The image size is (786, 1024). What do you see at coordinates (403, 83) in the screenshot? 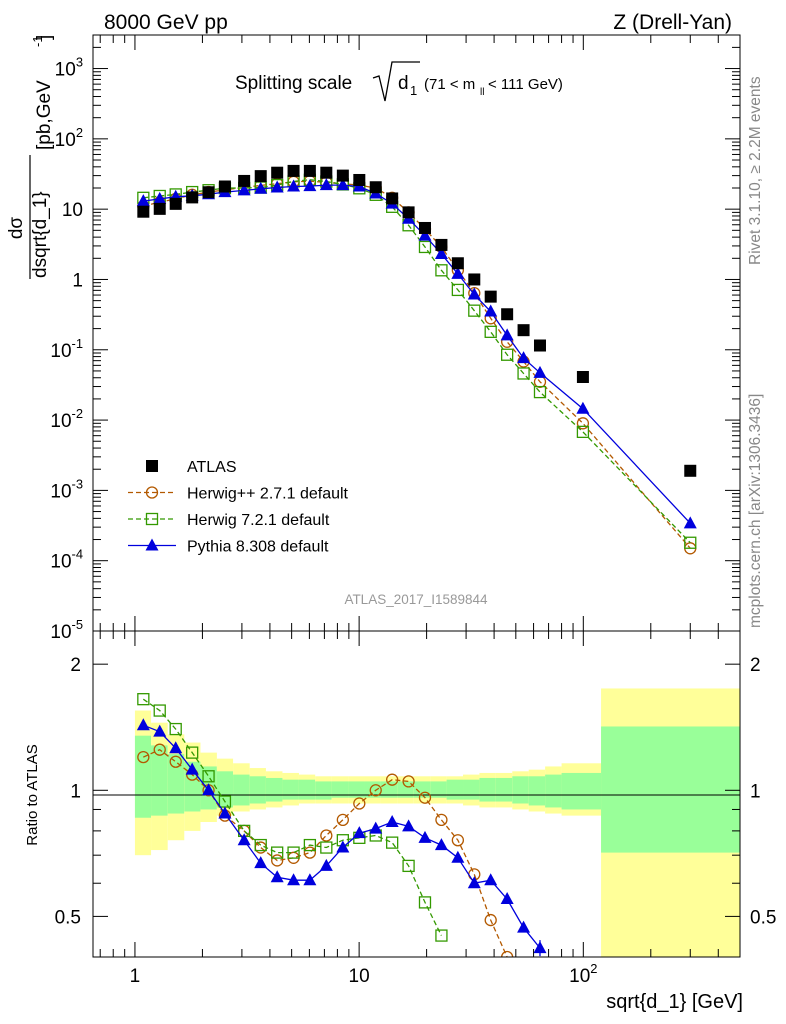
I see `main-title-root-arg: d` at bounding box center [403, 83].